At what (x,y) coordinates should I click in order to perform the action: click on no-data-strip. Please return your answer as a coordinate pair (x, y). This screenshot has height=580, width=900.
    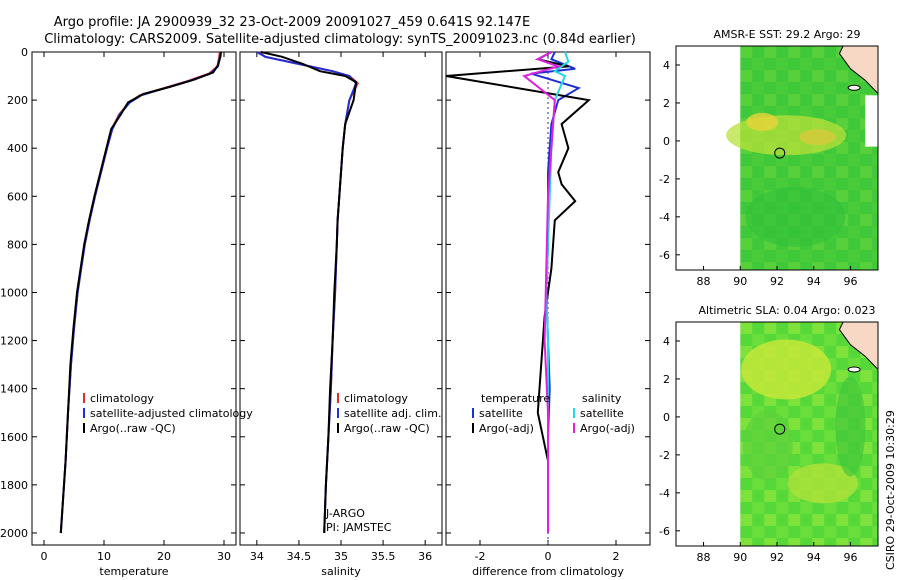
    Looking at the image, I should click on (871, 121).